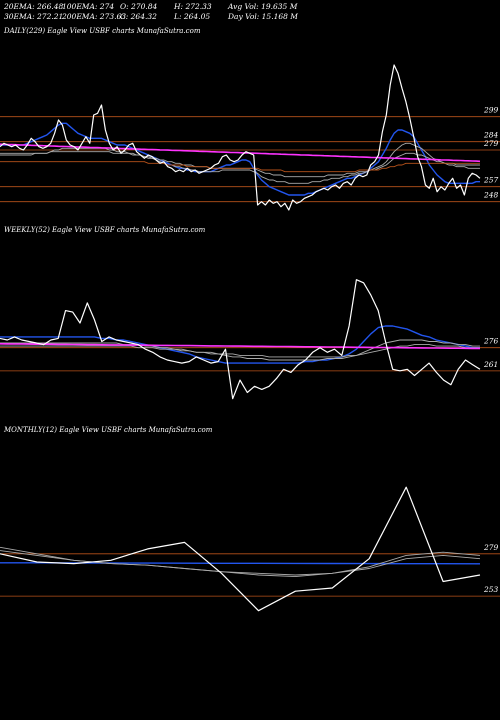  I want to click on daily-level-label-257: 257, so click(491, 180).